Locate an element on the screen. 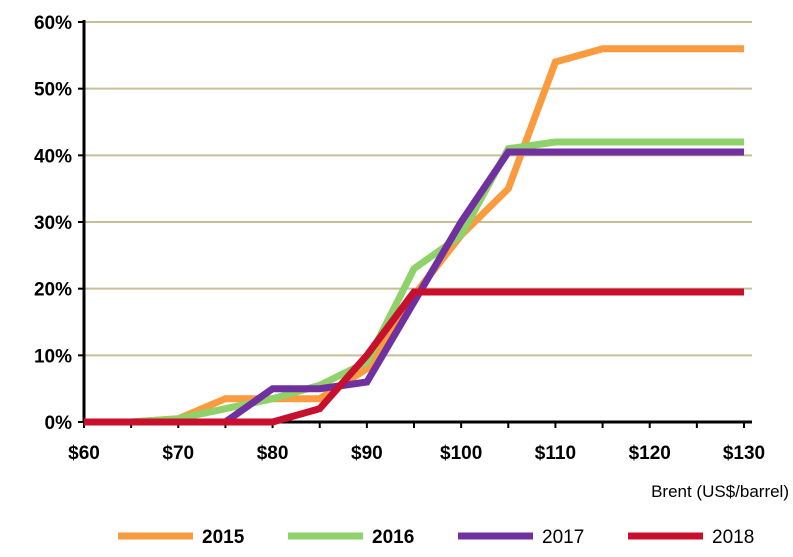 Image resolution: width=793 pixels, height=557 pixels. x-tick-label: $120 is located at coordinates (650, 453).